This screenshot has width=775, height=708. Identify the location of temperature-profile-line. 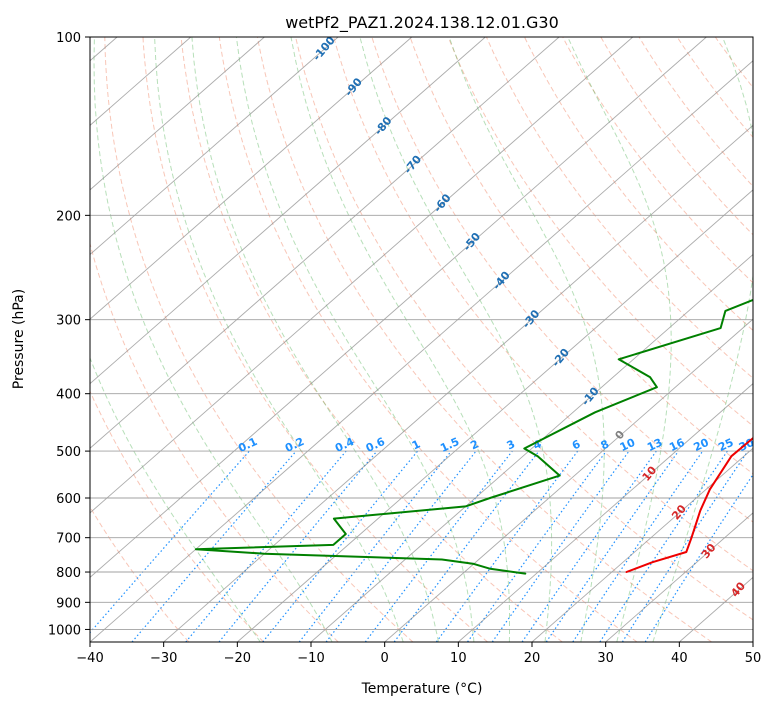
(689, 504).